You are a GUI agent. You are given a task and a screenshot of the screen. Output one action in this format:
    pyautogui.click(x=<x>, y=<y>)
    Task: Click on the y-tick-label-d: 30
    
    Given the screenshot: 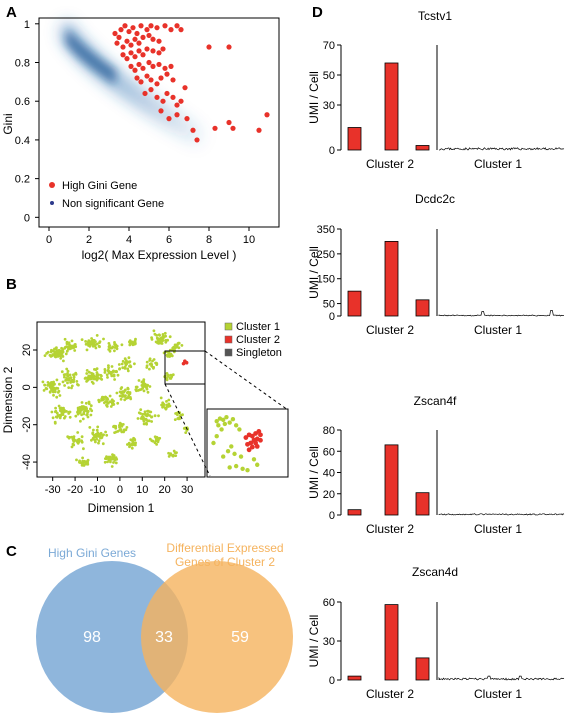 What is the action you would take?
    pyautogui.click(x=329, y=106)
    